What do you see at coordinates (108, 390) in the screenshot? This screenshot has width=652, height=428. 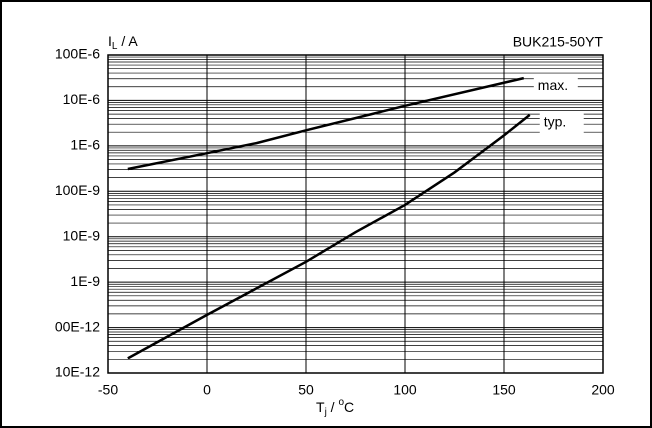 I see `x-tick-label: -50` at bounding box center [108, 390].